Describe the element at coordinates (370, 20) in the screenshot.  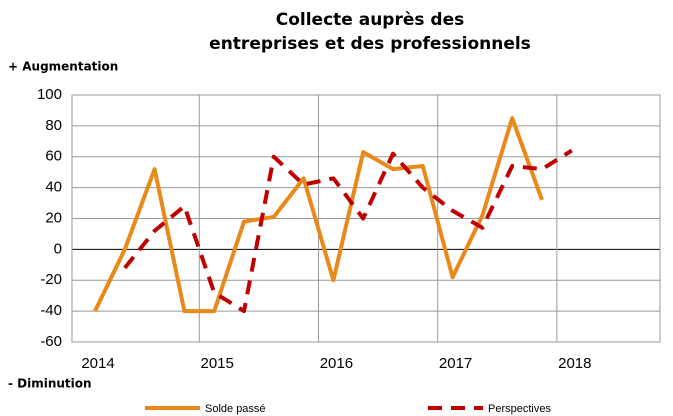
I see `chart-title: Collecte auprès des` at that location.